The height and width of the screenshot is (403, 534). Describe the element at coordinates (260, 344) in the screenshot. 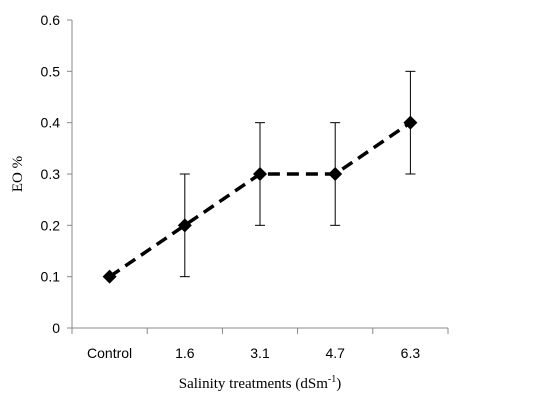

I see `x-ticks: Control 1.6 3.1 4.7 6.3` at that location.